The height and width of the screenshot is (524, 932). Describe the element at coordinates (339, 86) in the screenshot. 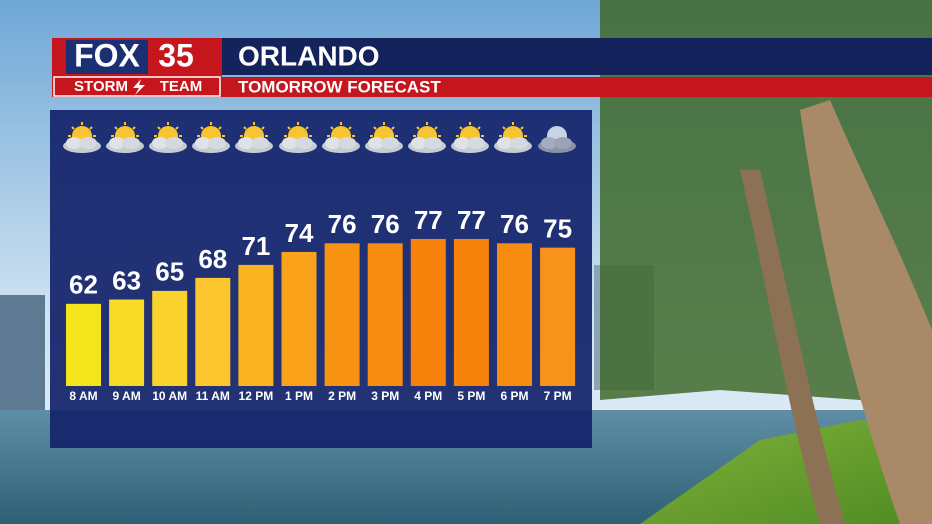

I see `chart-subtitle: TOMORROW FORECAST` at that location.